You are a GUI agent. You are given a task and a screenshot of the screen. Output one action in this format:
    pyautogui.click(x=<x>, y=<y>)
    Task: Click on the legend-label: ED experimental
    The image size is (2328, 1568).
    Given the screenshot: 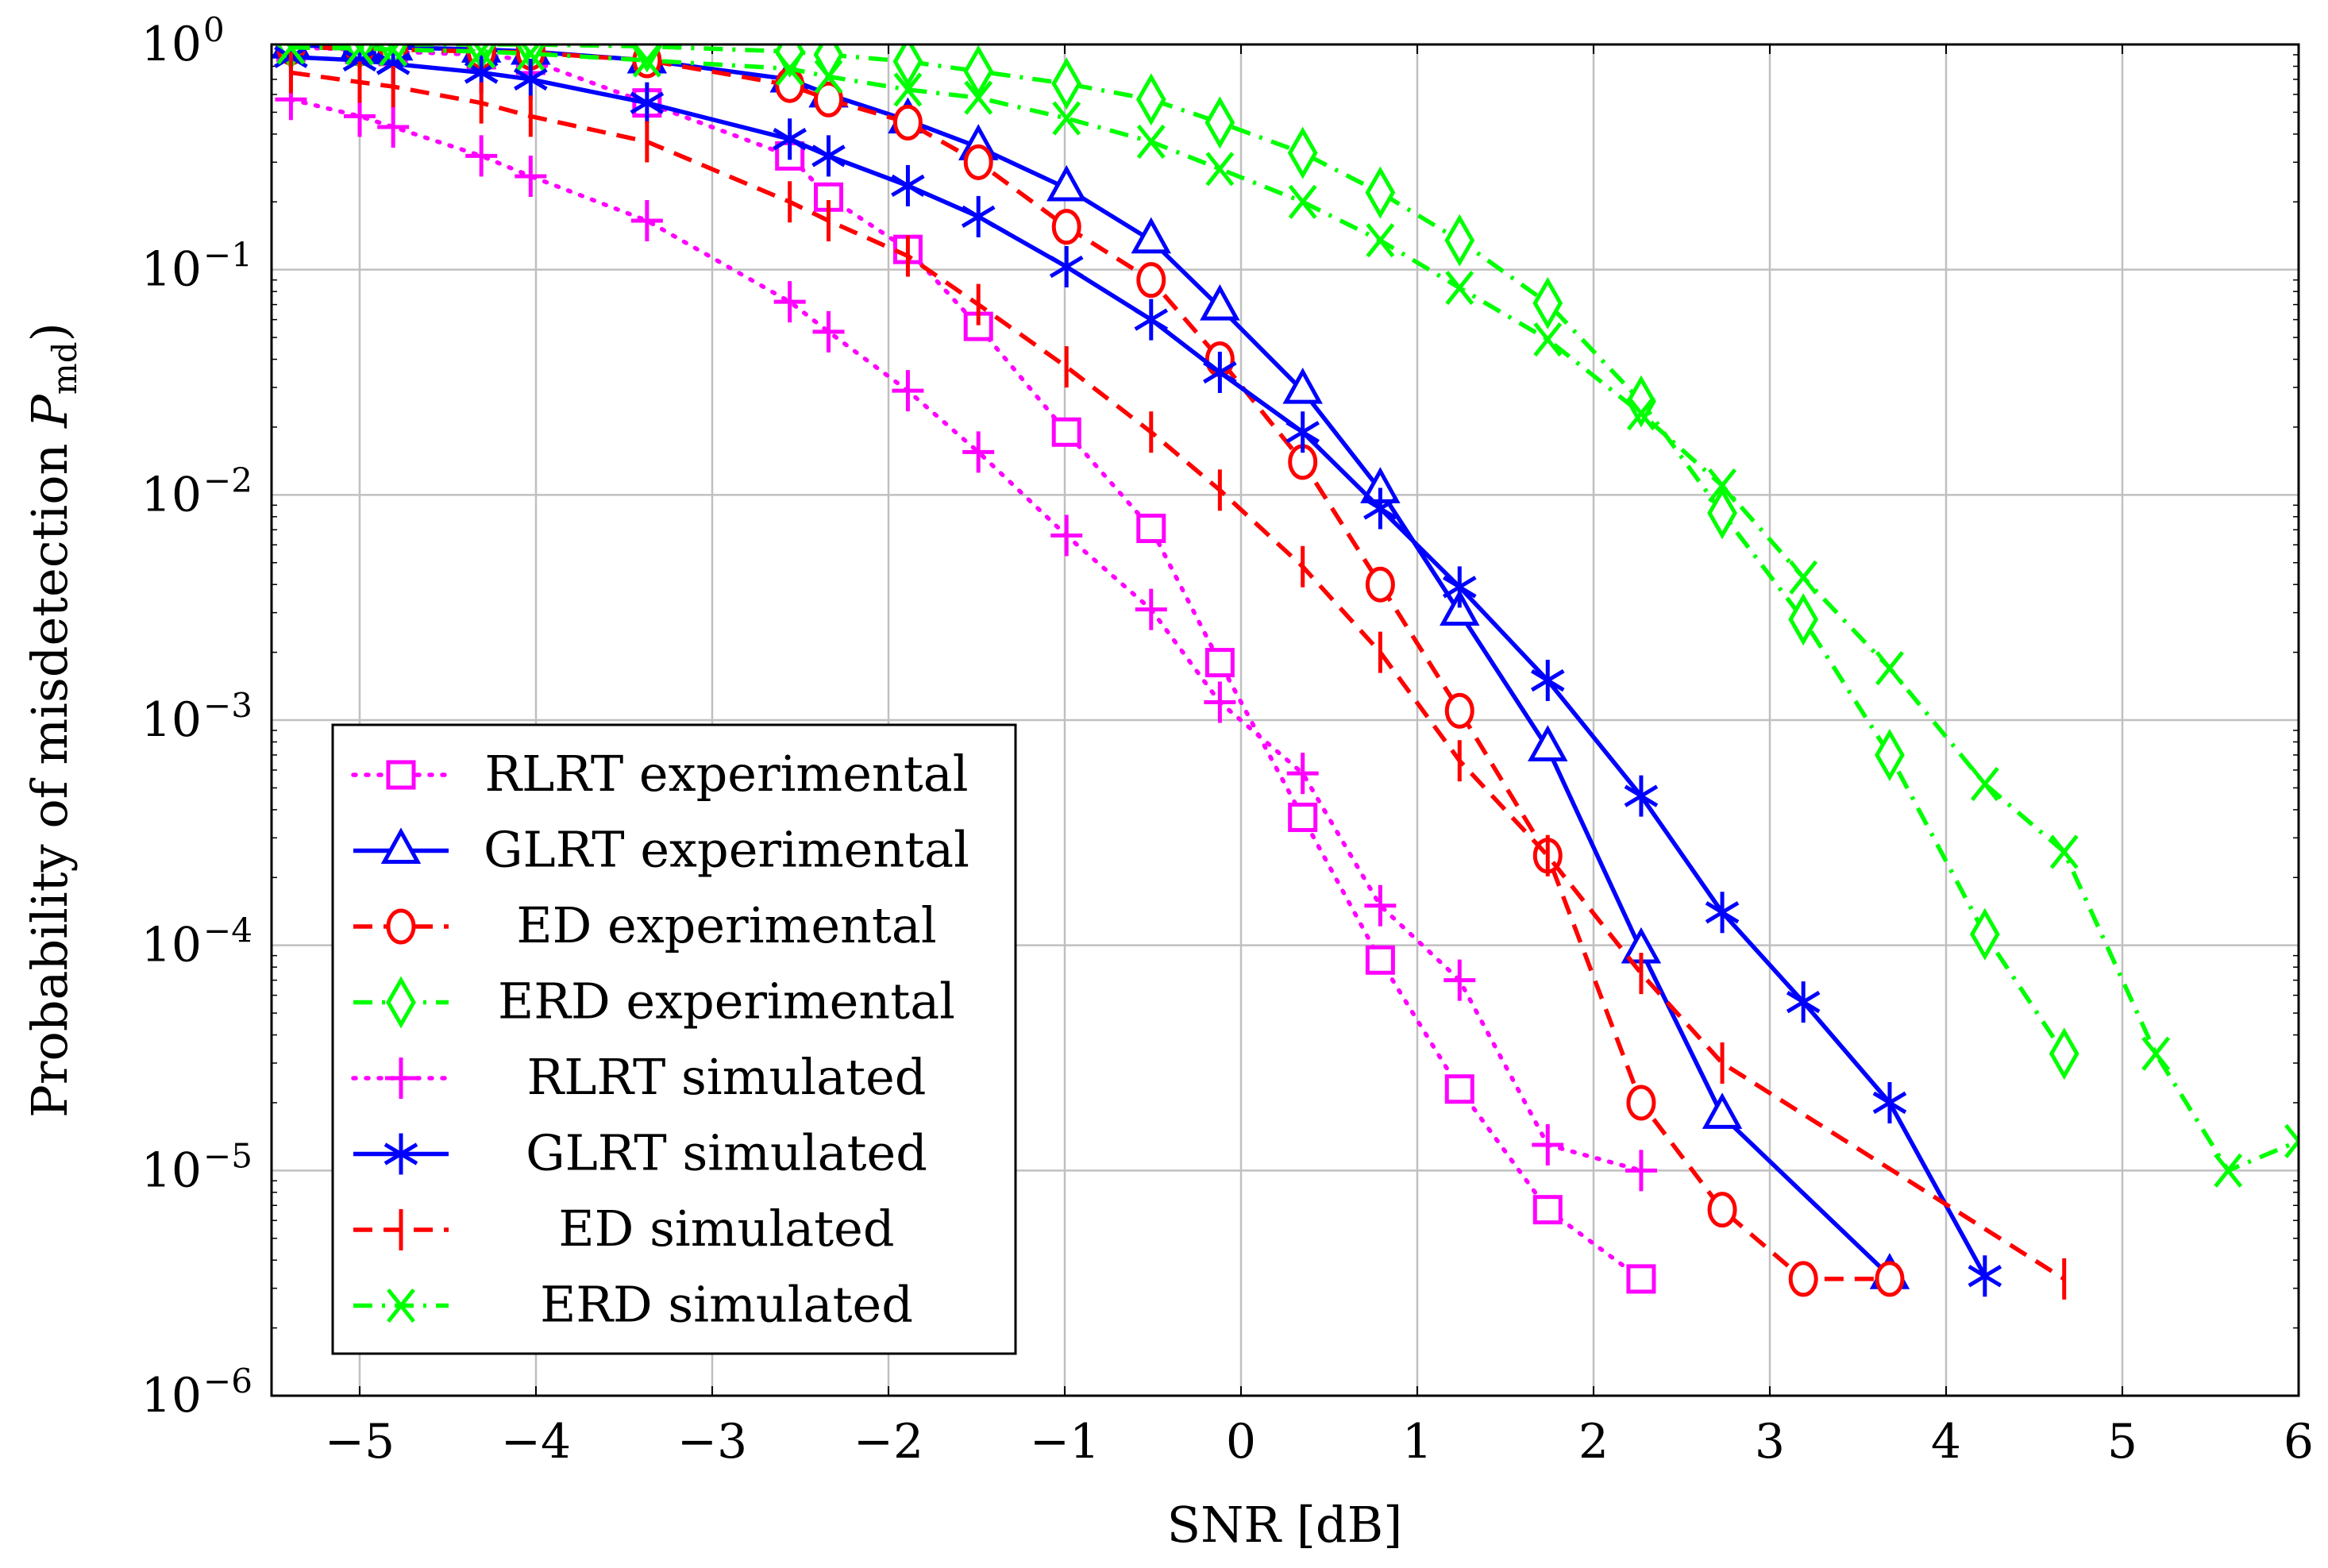 What is the action you would take?
    pyautogui.click(x=726, y=925)
    